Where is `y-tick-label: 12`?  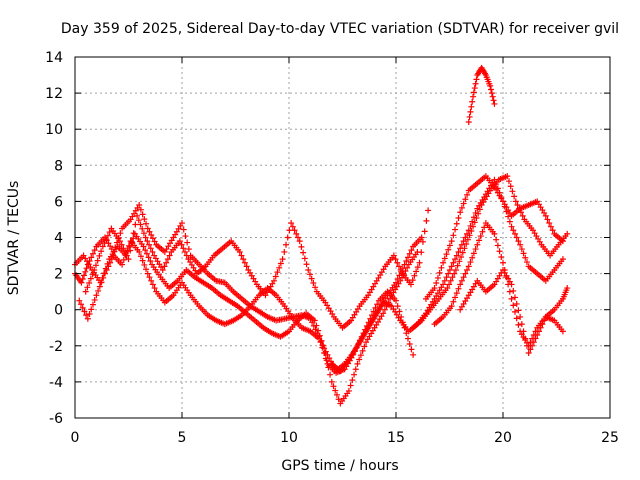
y-tick-label: 12 is located at coordinates (54, 94).